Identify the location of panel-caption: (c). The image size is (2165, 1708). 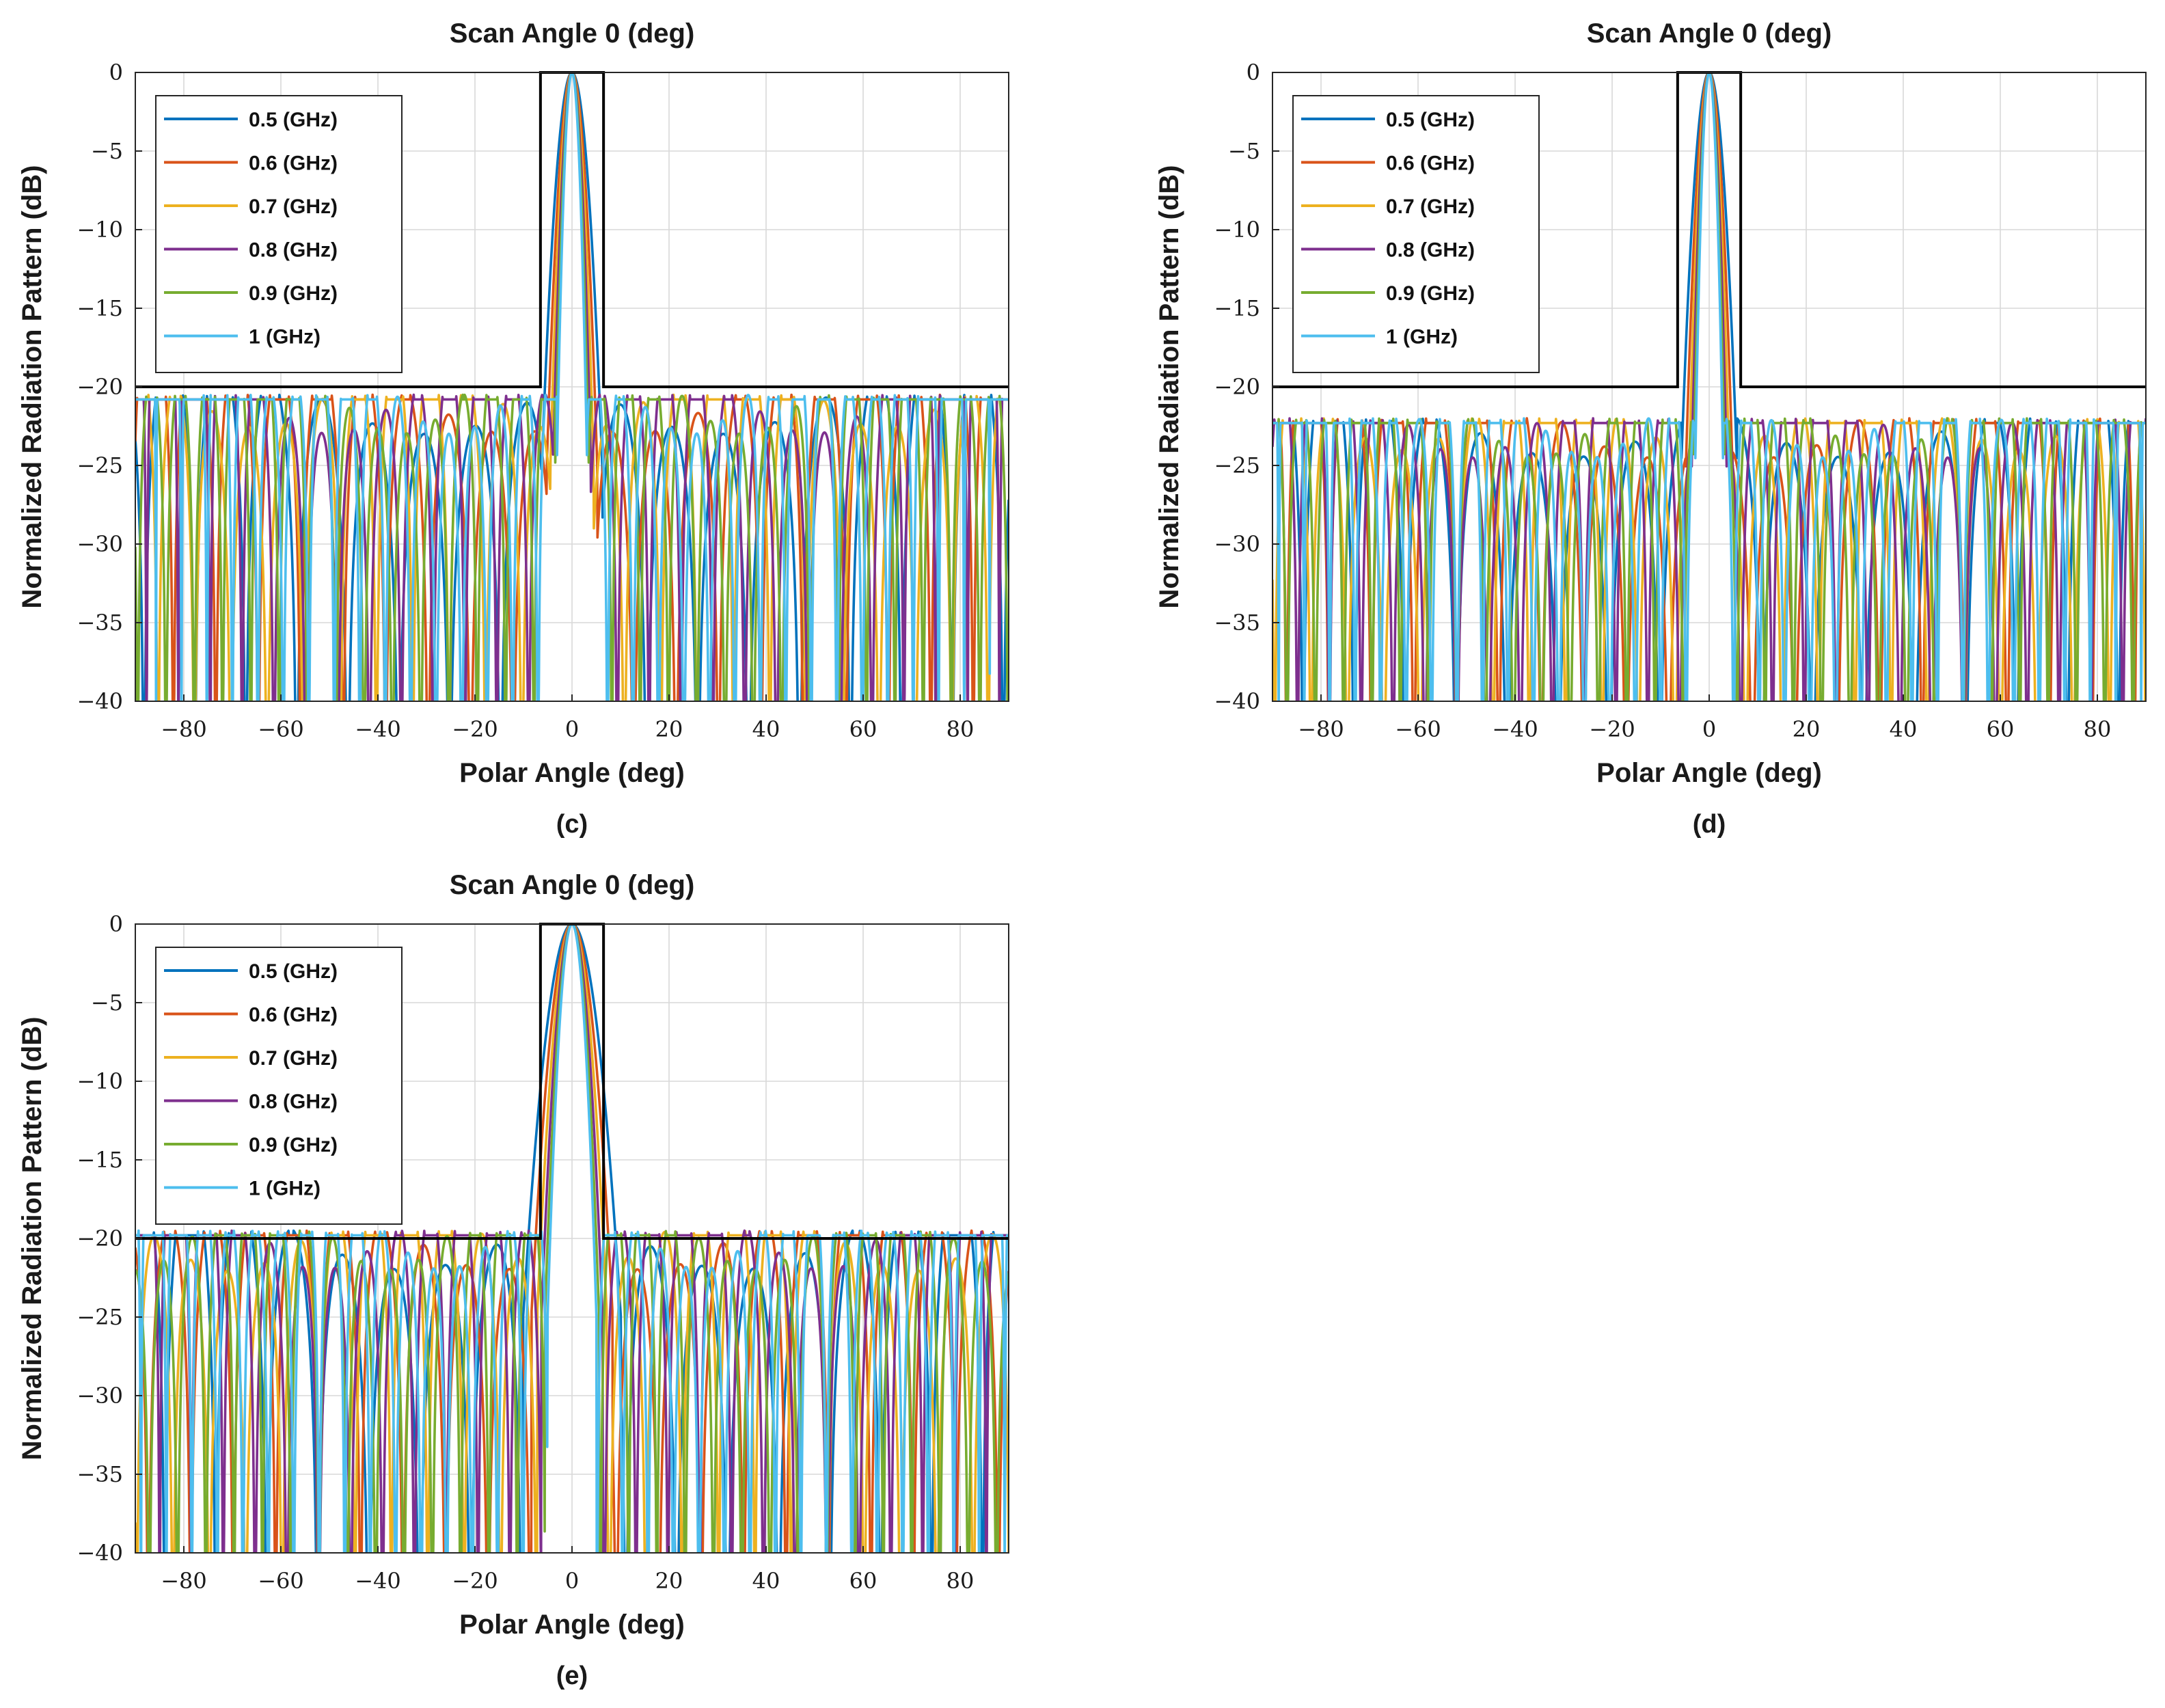
(572, 824).